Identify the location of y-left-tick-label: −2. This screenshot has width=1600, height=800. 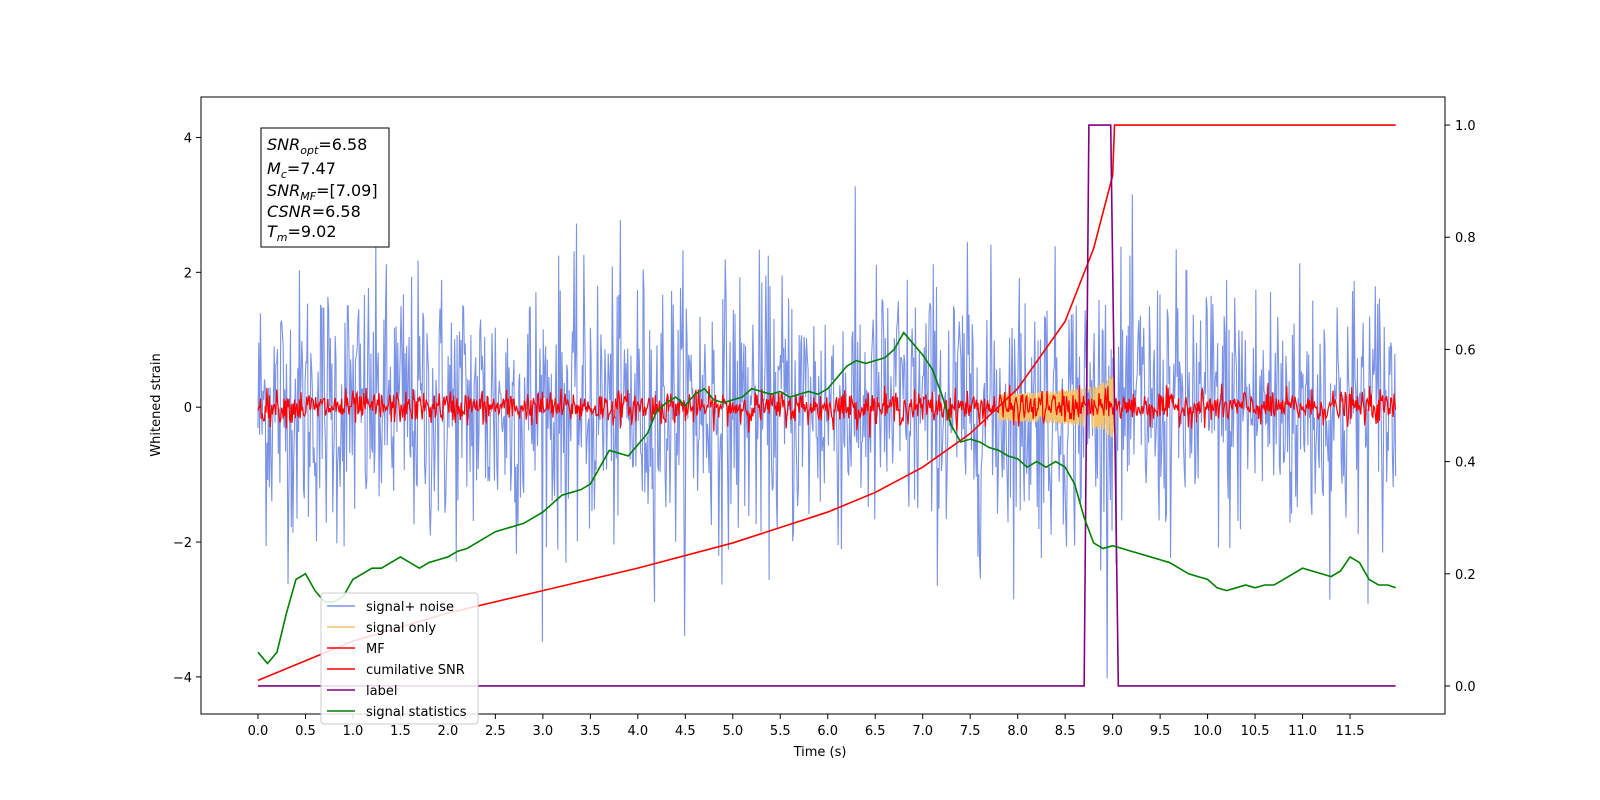
(182, 543).